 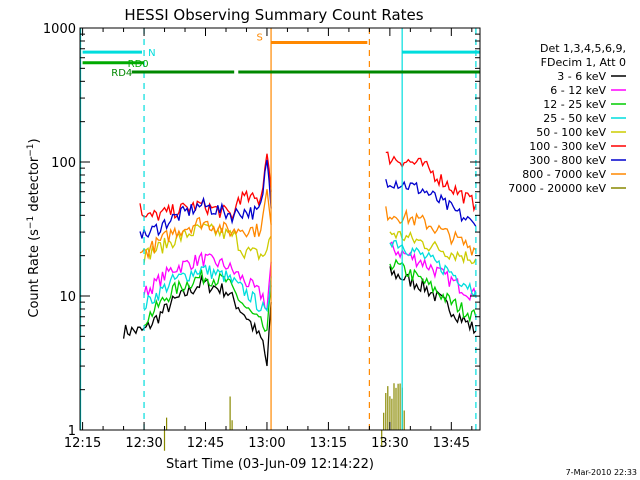 What do you see at coordinates (143, 443) in the screenshot?
I see `x-tick-label: 12:30` at bounding box center [143, 443].